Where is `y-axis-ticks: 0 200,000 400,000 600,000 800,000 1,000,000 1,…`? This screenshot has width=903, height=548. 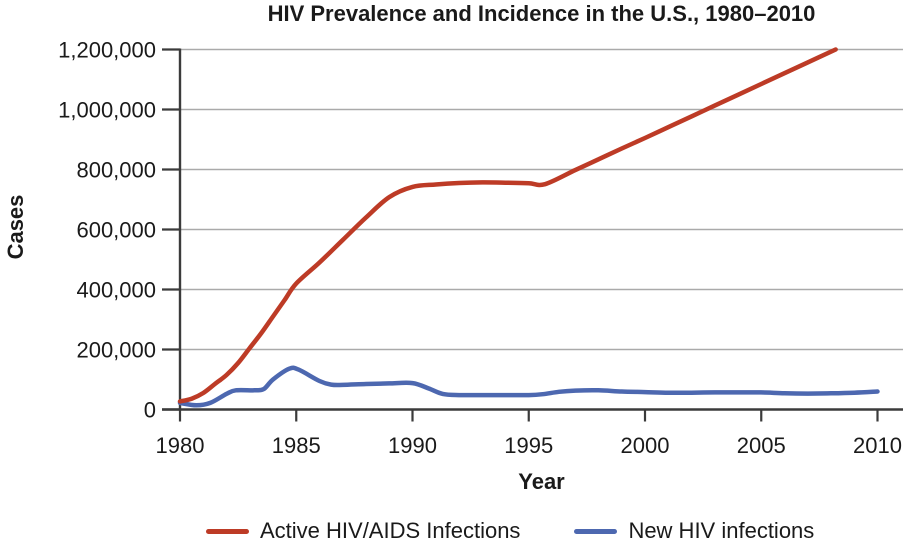
y-axis-ticks: 0 200,000 400,000 600,000 800,000 1,000,000 1,… is located at coordinates (119, 230).